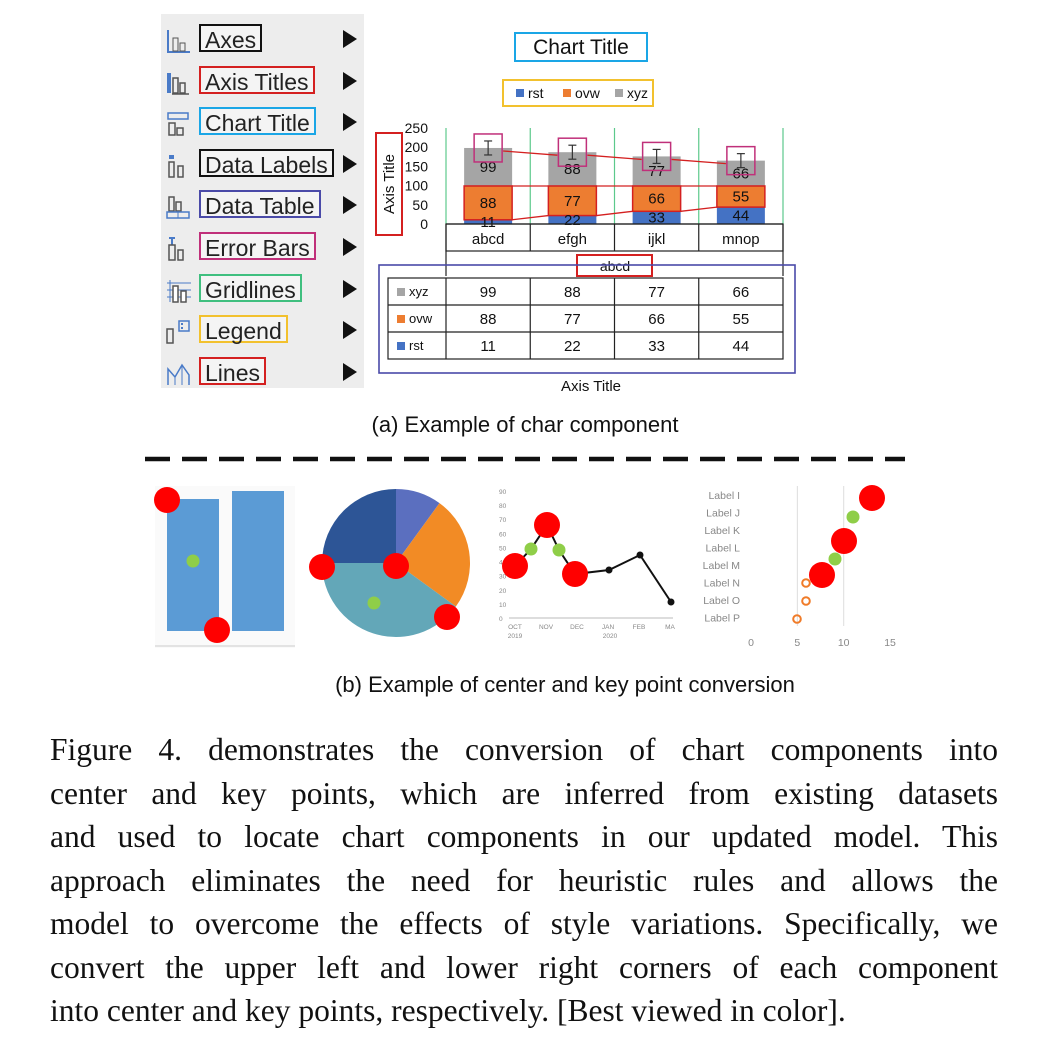  What do you see at coordinates (389, 184) in the screenshot?
I see `y-axis-title: Axis Title` at bounding box center [389, 184].